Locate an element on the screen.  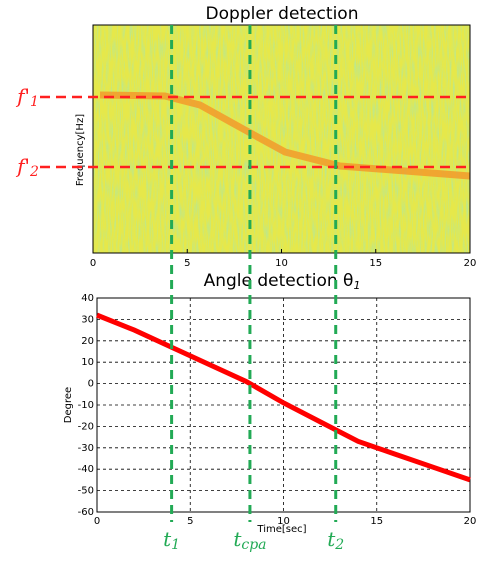
marker-label: tcpa is located at coordinates (249, 540).